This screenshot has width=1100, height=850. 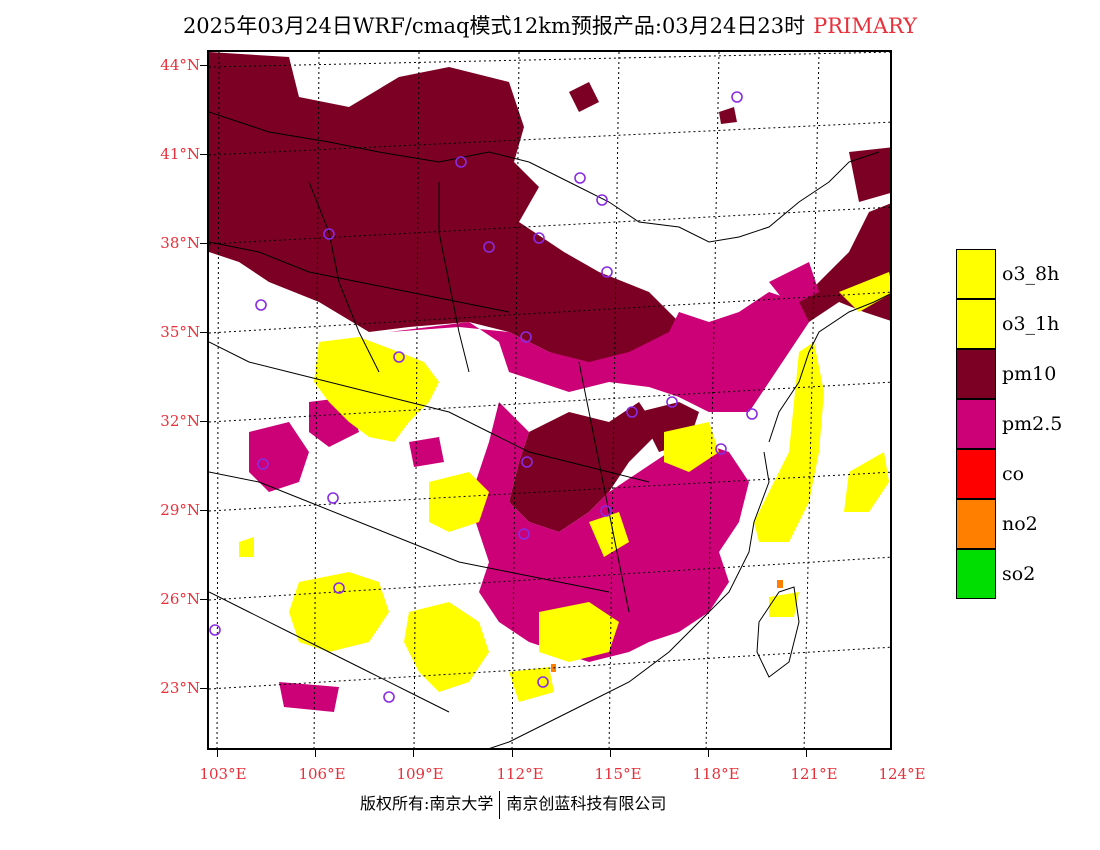 I want to click on legend-item-pm10: pm10, so click(x=1028, y=374).